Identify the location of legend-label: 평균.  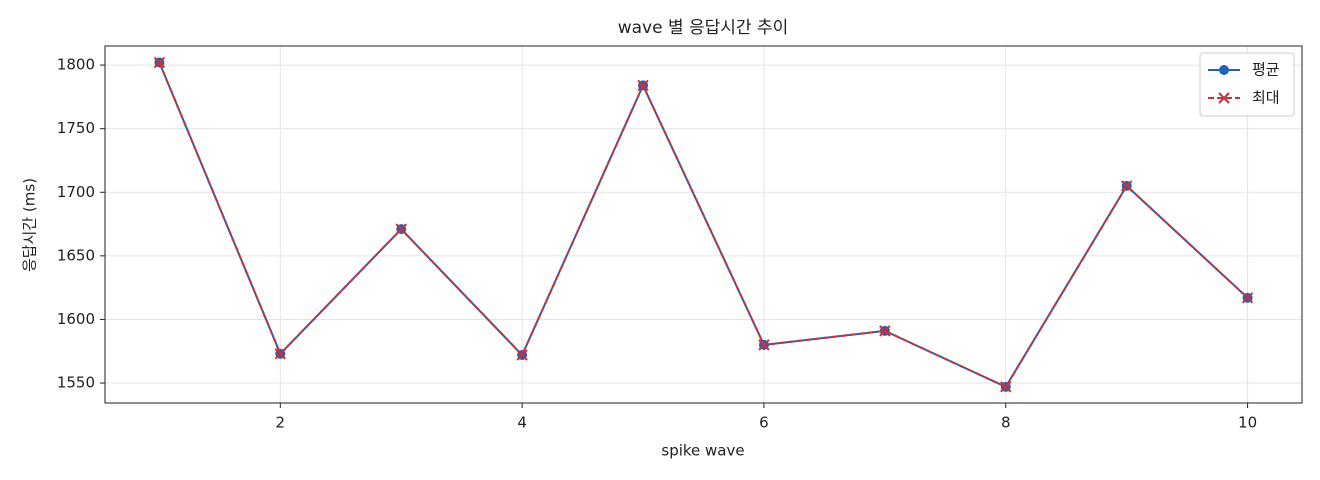
(1266, 70).